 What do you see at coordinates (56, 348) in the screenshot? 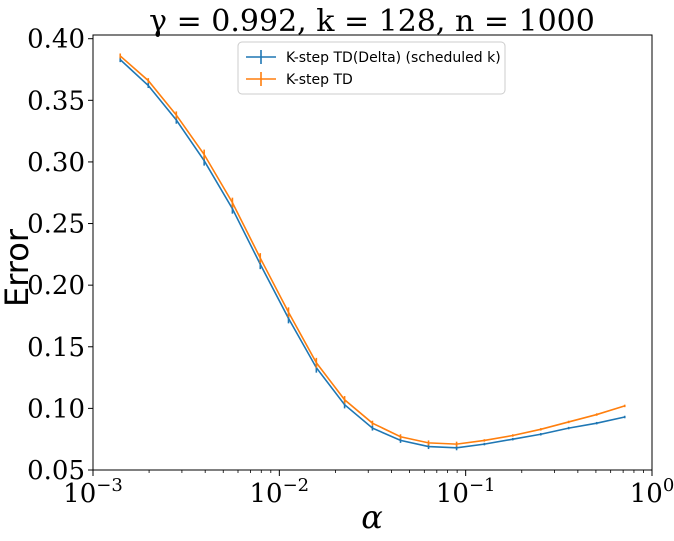
I see `y-tick-label: 0.15` at bounding box center [56, 348].